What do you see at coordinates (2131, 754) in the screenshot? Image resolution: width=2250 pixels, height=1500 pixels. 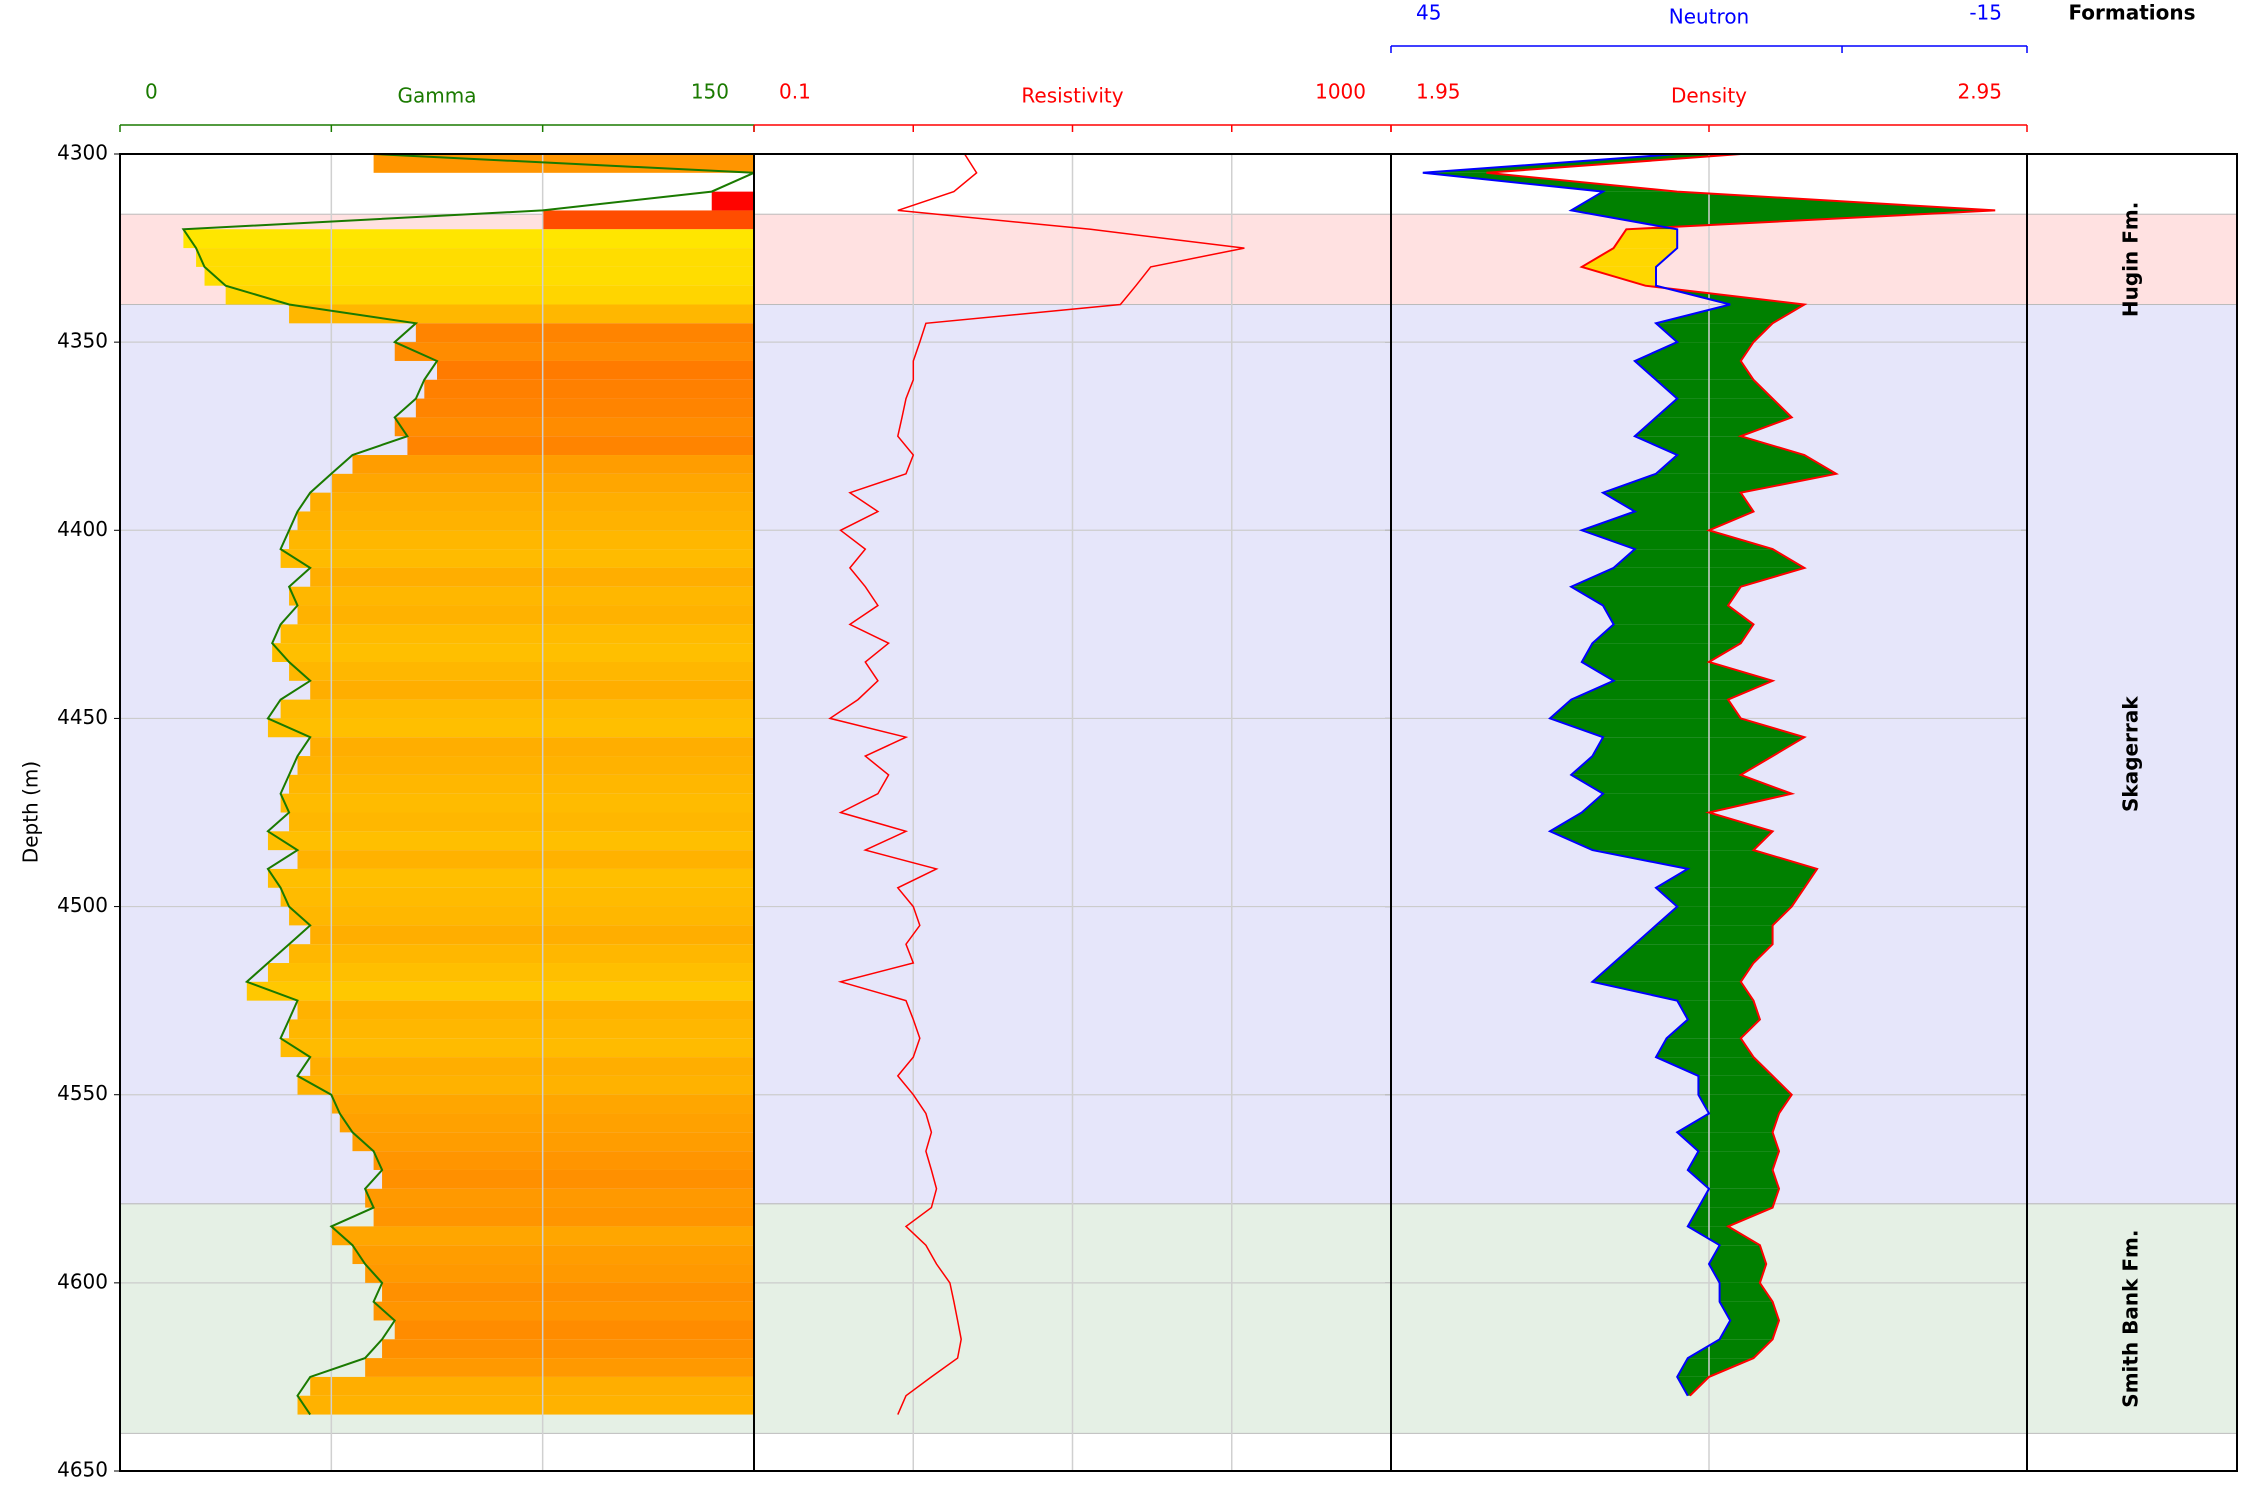 I see `formation-label: Skagerrak` at bounding box center [2131, 754].